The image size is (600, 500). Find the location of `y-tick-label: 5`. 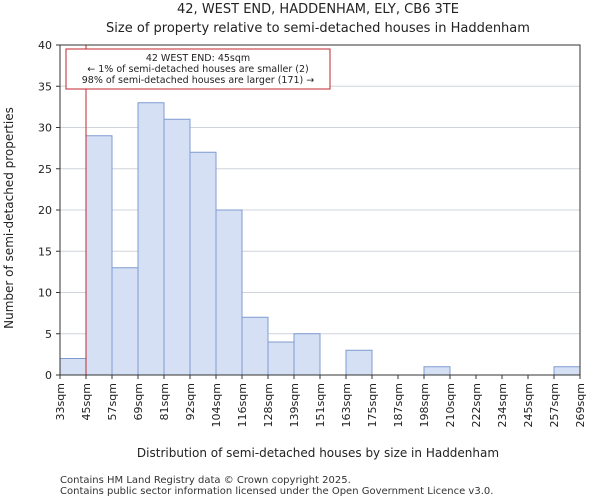

y-tick-label: 5 is located at coordinates (48, 334).